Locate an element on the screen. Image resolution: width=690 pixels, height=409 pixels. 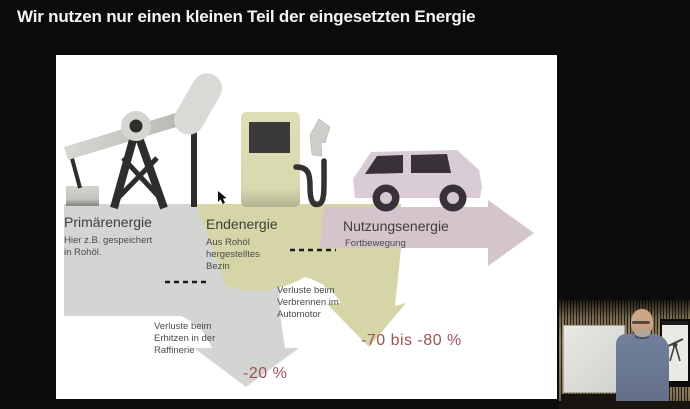
fuel-pump-nozzle is located at coordinates (320, 137).